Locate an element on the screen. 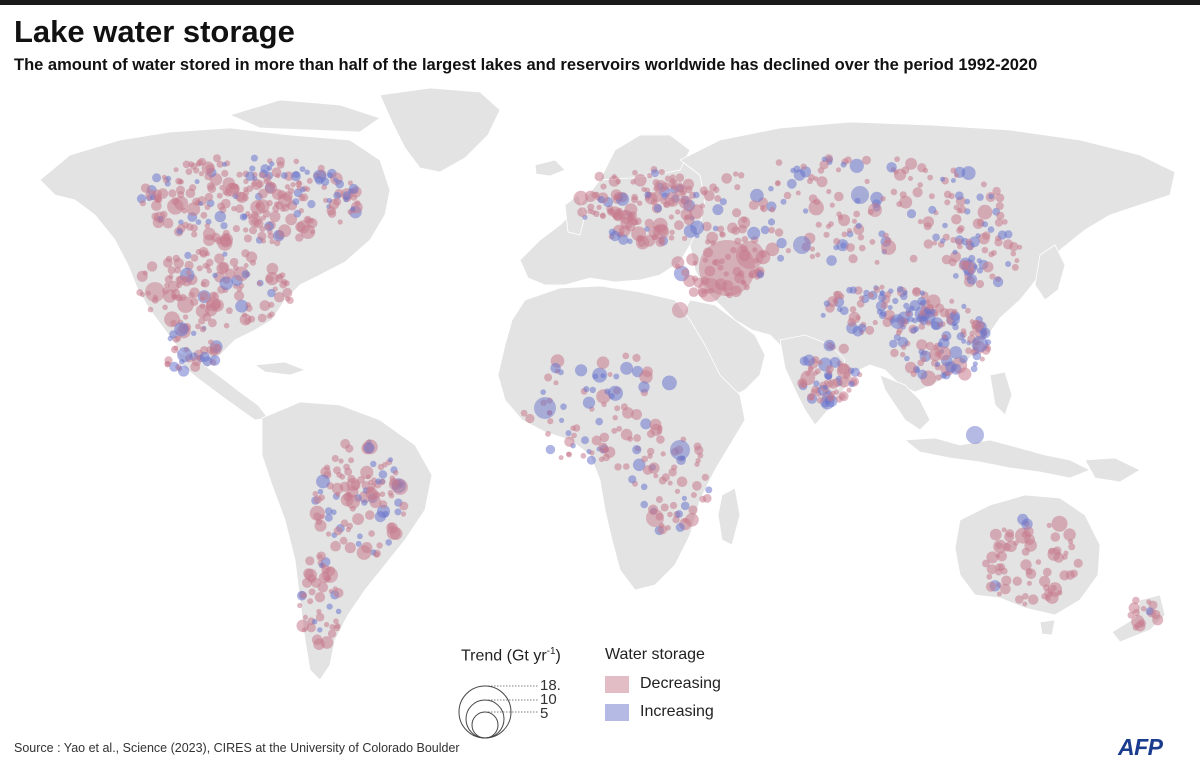 This screenshot has width=1200, height=767. legend-label-decreasing: Decreasing is located at coordinates (680, 683).